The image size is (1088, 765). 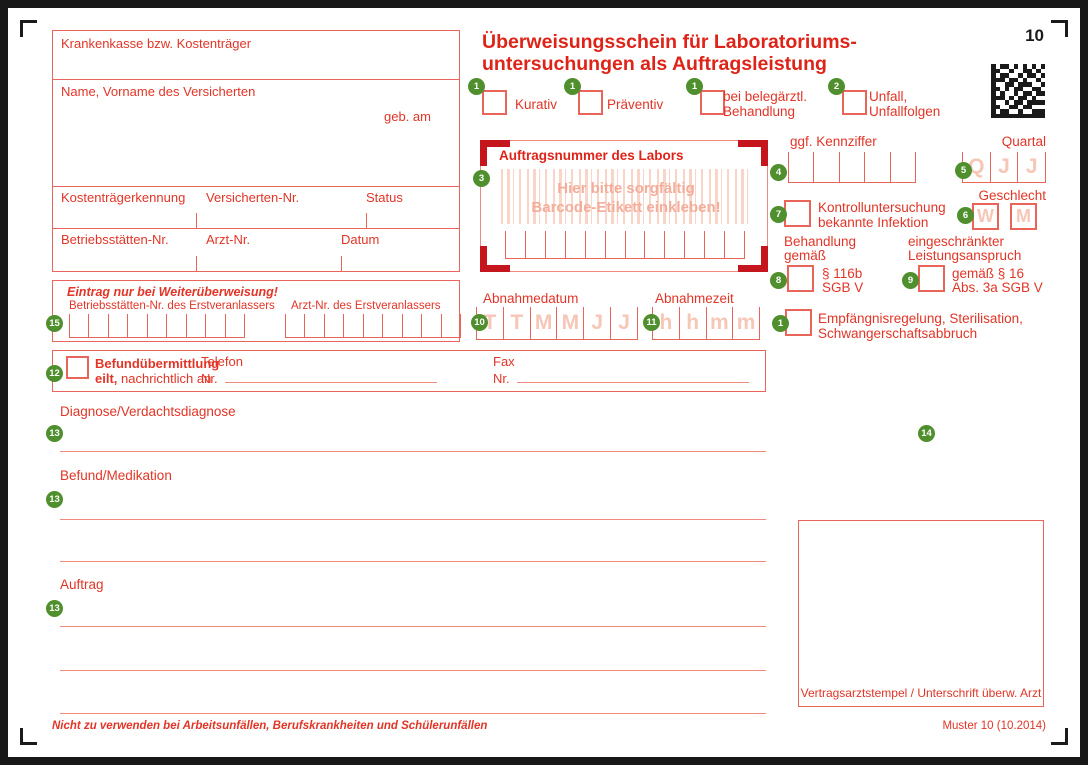 What do you see at coordinates (253, 197) in the screenshot?
I see `insured-no-label: Versicherten-Nr.` at bounding box center [253, 197].